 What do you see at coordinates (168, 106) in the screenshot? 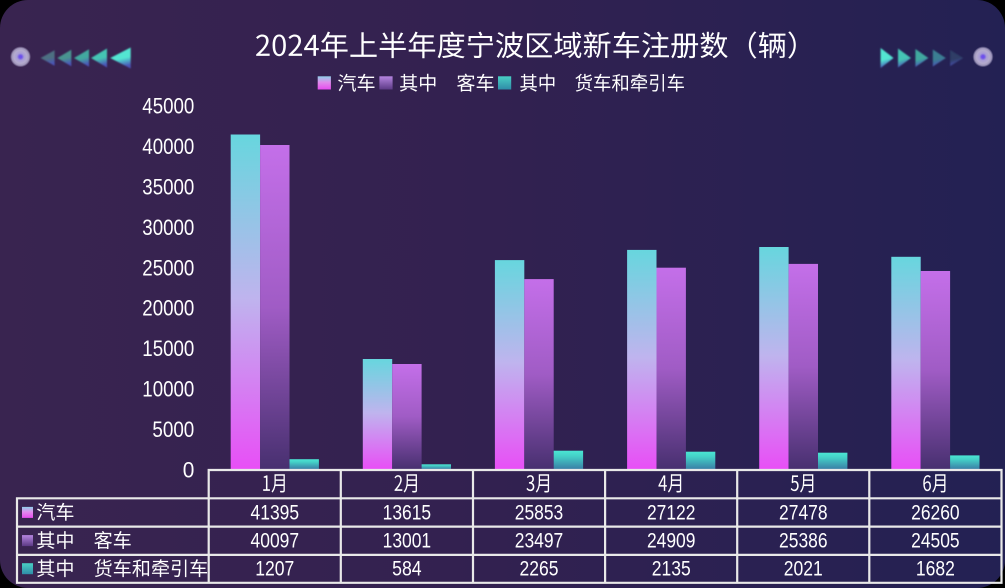
I see `svg-text: 45000` at bounding box center [168, 106].